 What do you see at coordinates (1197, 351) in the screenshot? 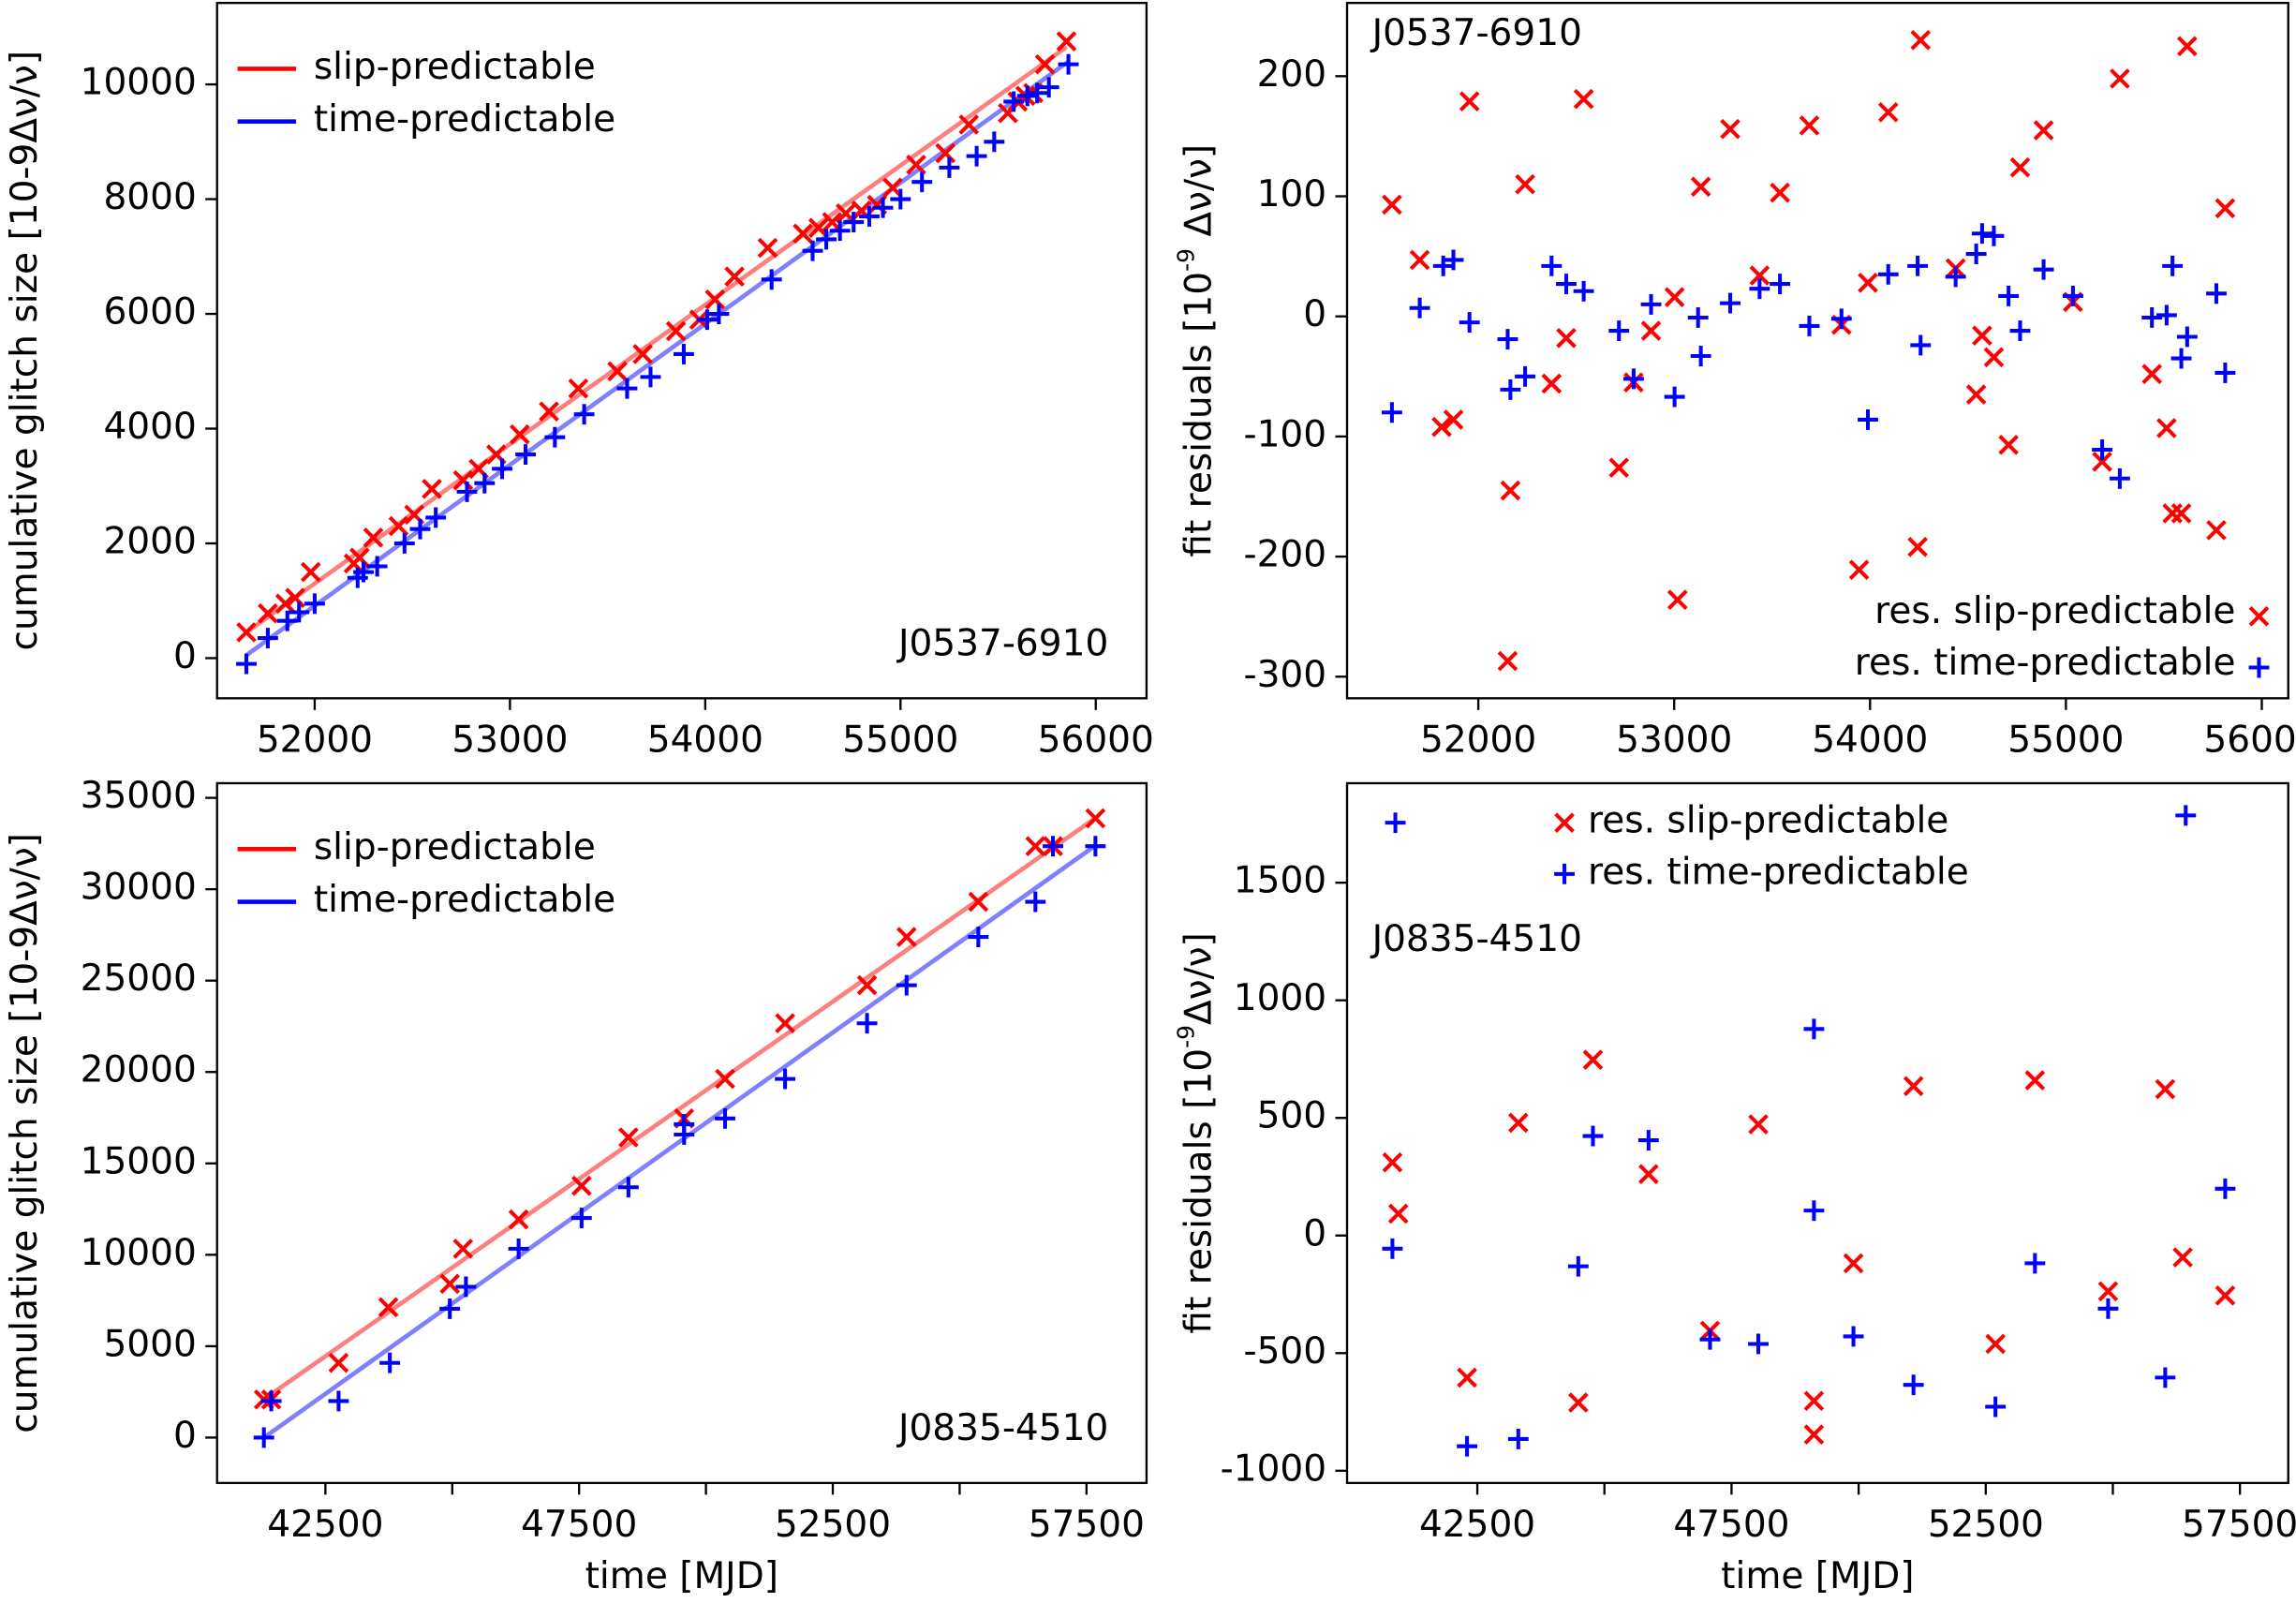
I see `y-axis-label: fit residuals [10-9 Δν/ν]` at bounding box center [1197, 351].